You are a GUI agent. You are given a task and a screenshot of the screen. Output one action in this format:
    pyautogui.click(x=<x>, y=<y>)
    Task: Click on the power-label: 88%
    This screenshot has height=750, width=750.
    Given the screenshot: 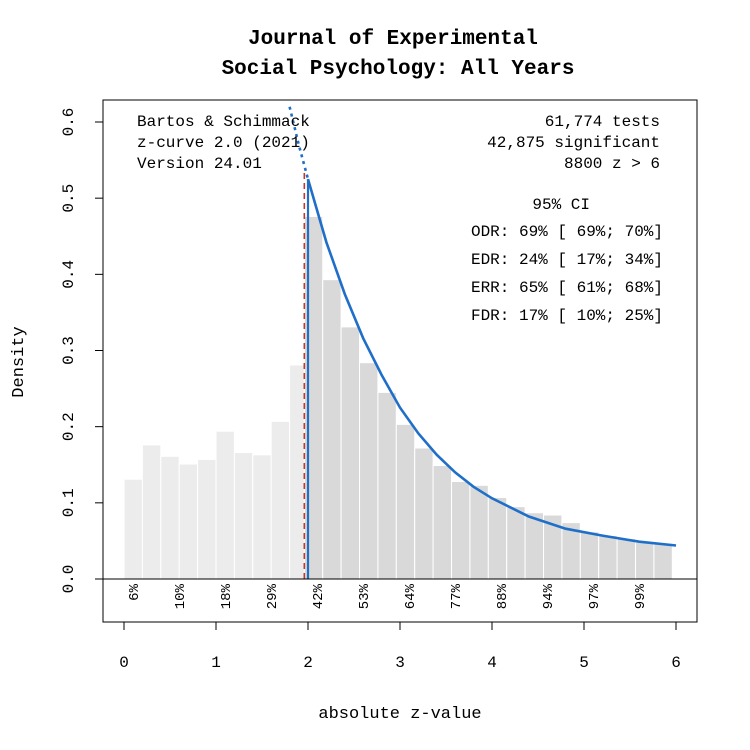 What is the action you would take?
    pyautogui.click(x=503, y=596)
    